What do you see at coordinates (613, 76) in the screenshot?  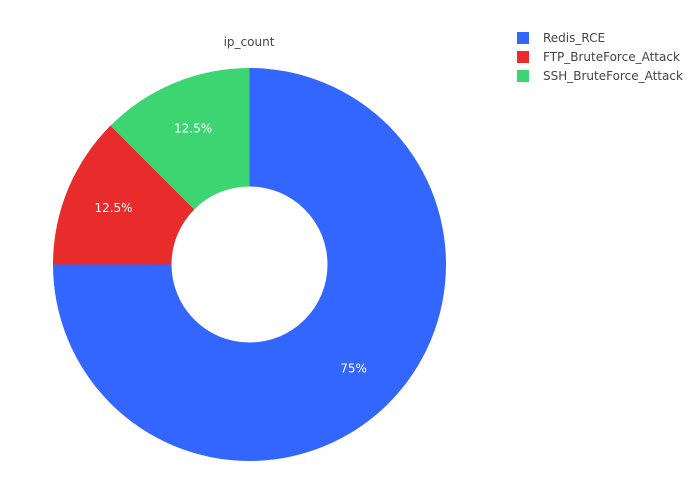 I see `legend-label: SSH_BruteForce_Attack` at bounding box center [613, 76].